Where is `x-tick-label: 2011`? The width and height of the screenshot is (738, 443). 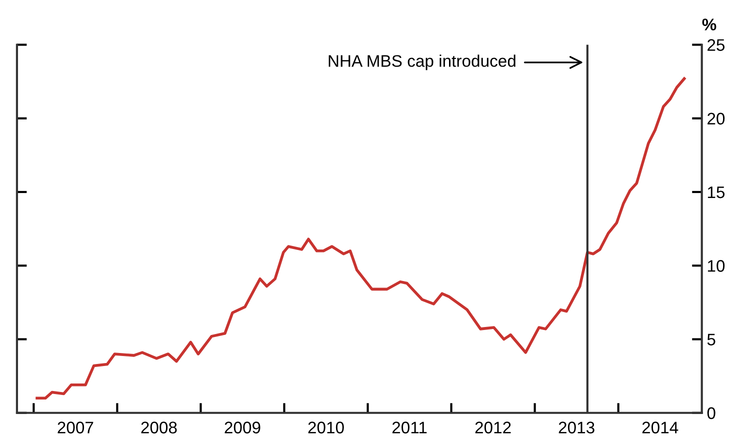 x-tick-label: 2011 is located at coordinates (409, 428).